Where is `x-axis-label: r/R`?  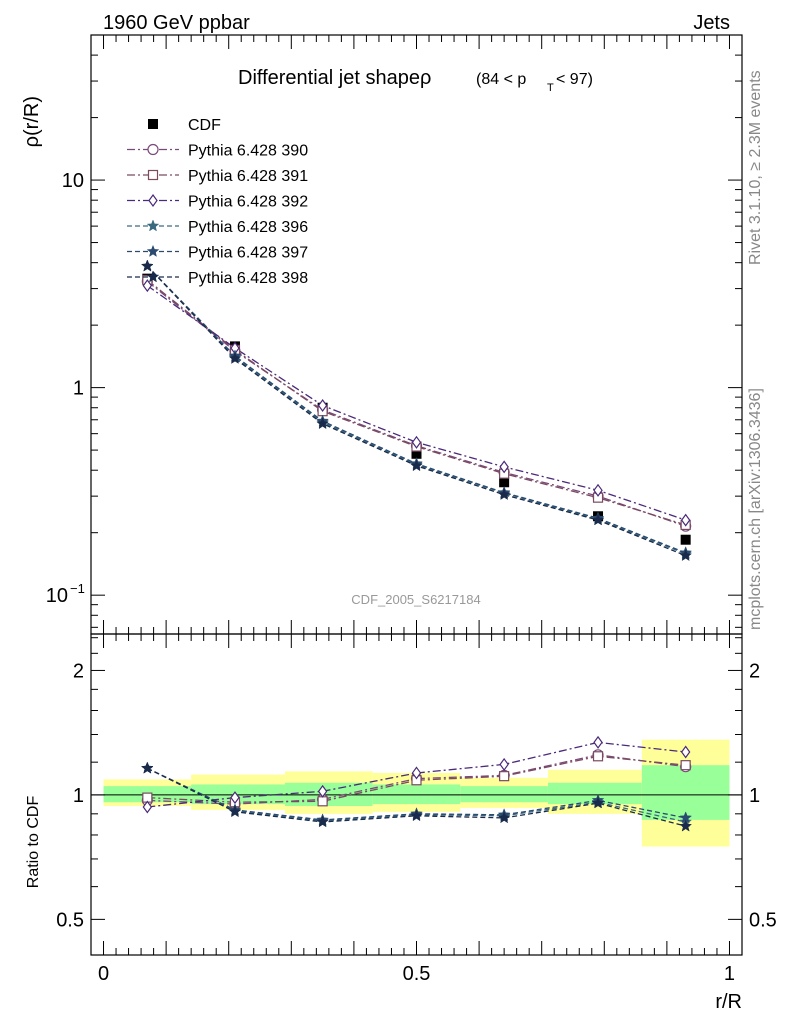
x-axis-label: r/R is located at coordinates (728, 1002).